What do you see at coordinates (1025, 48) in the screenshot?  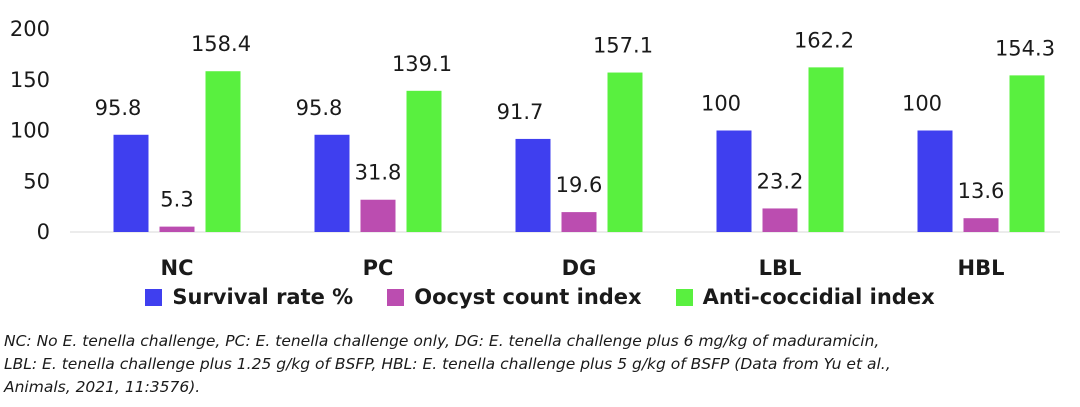 I see `data-label: 154.3` at bounding box center [1025, 48].